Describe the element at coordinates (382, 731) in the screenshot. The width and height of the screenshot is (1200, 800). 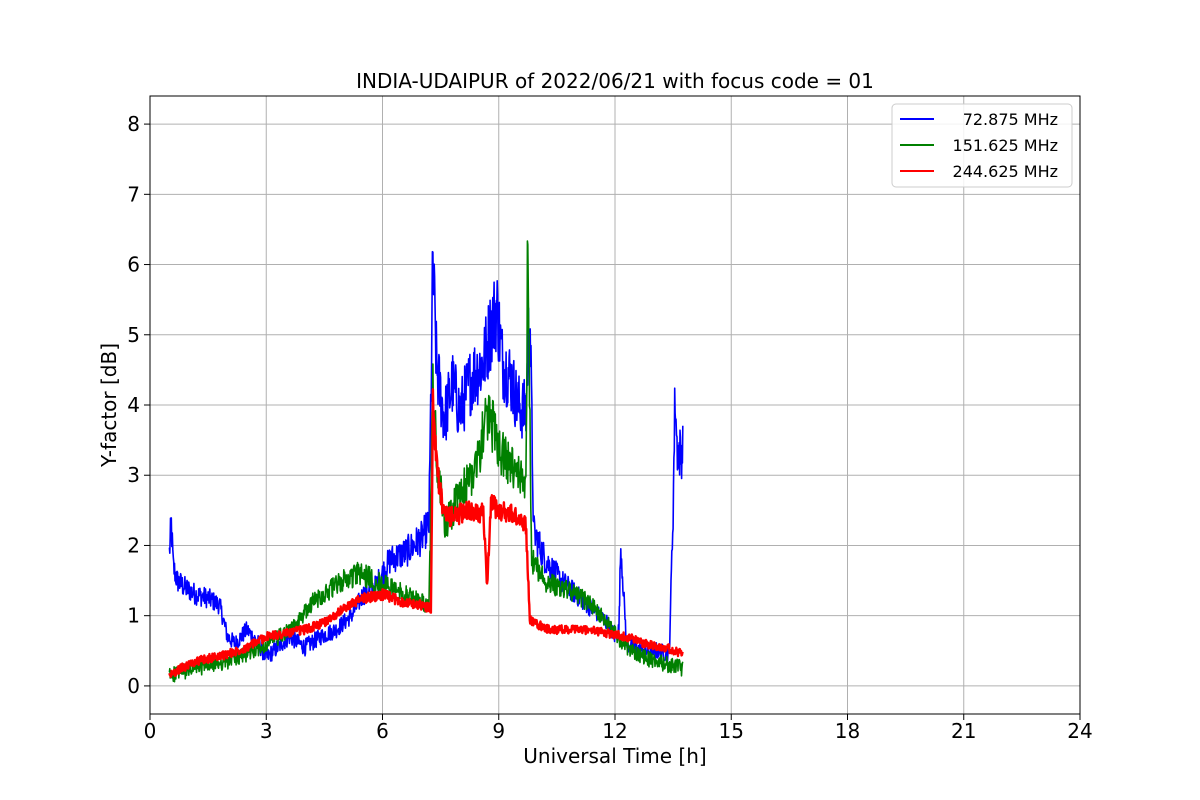
I see `x-tick-label: 6` at that location.